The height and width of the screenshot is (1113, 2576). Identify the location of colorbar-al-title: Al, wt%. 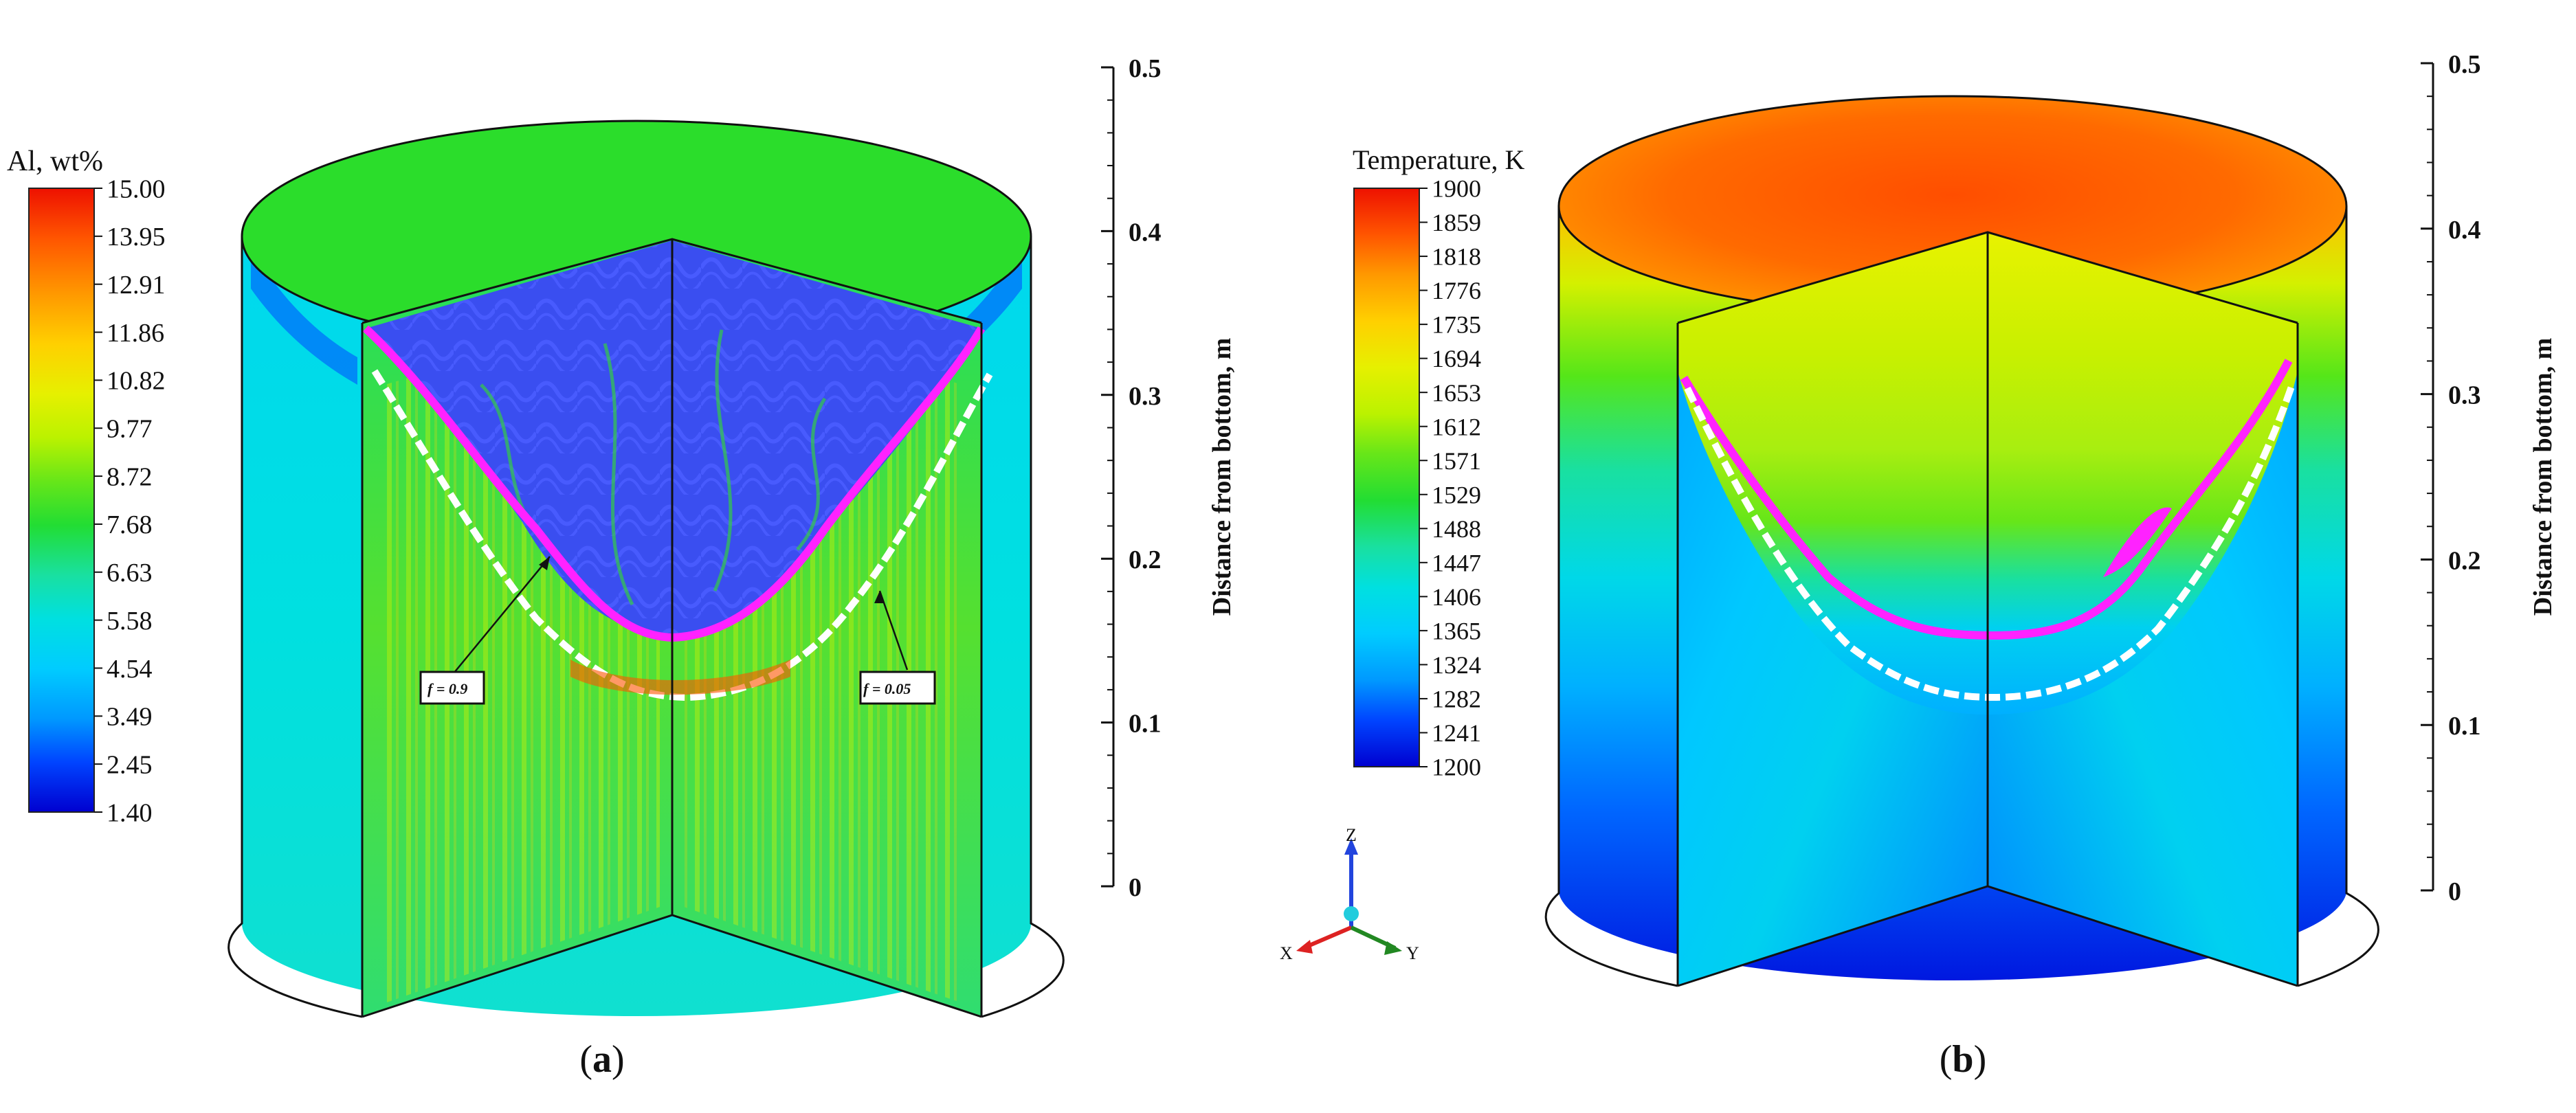
(55, 161).